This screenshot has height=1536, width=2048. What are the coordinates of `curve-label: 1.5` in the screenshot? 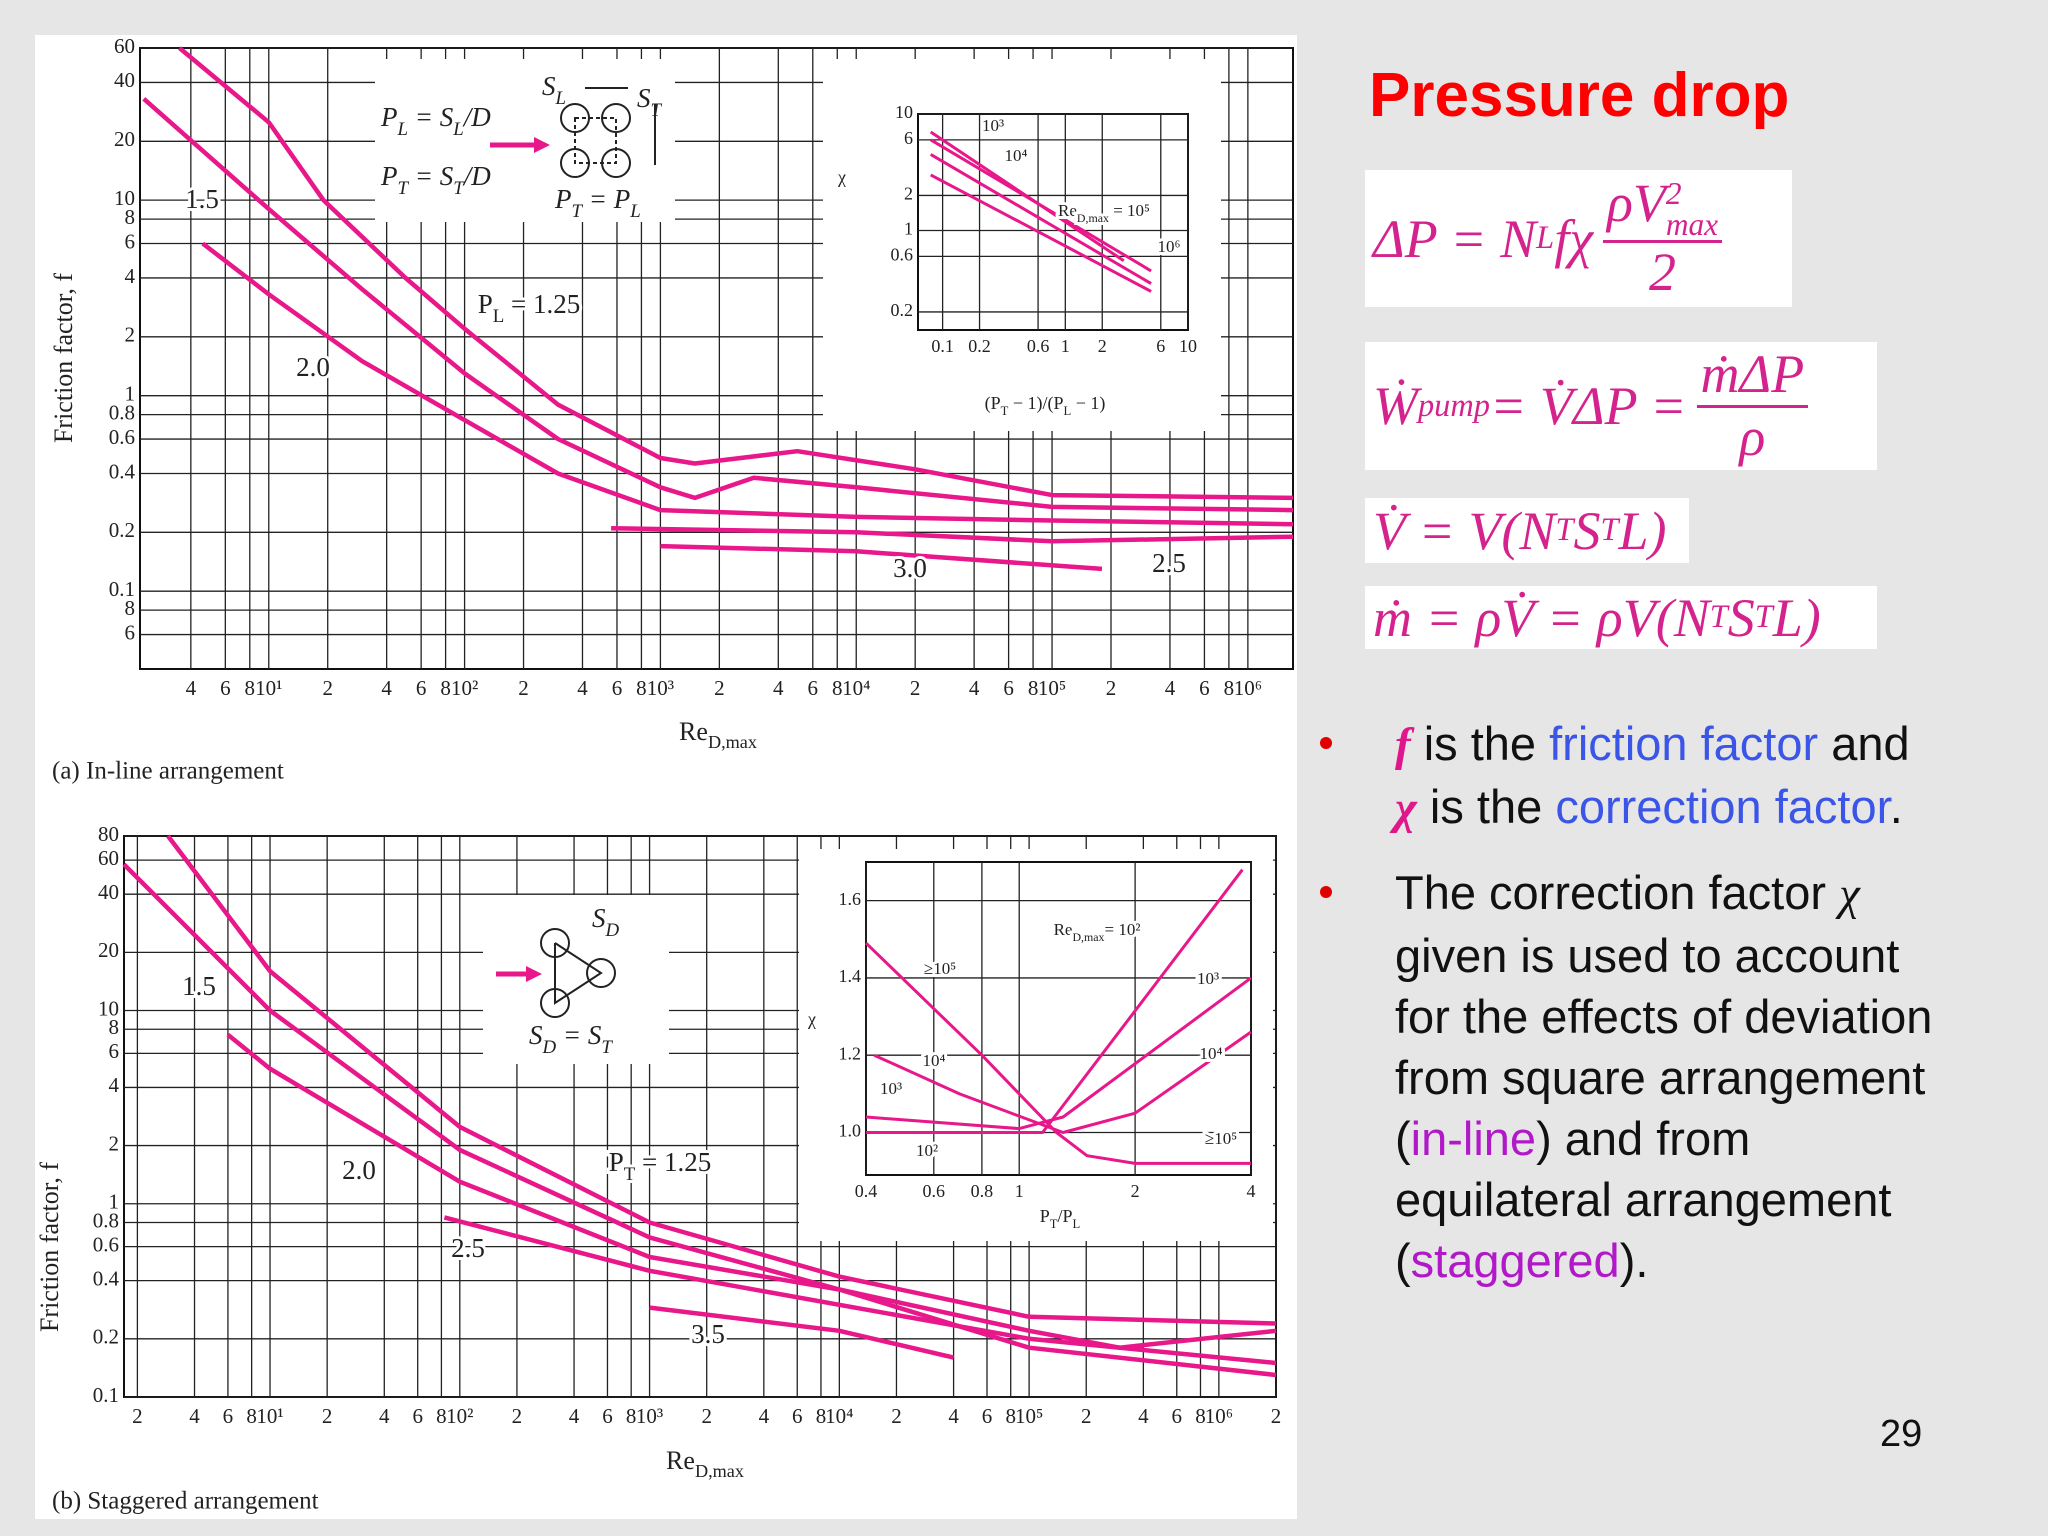 It's located at (199, 986).